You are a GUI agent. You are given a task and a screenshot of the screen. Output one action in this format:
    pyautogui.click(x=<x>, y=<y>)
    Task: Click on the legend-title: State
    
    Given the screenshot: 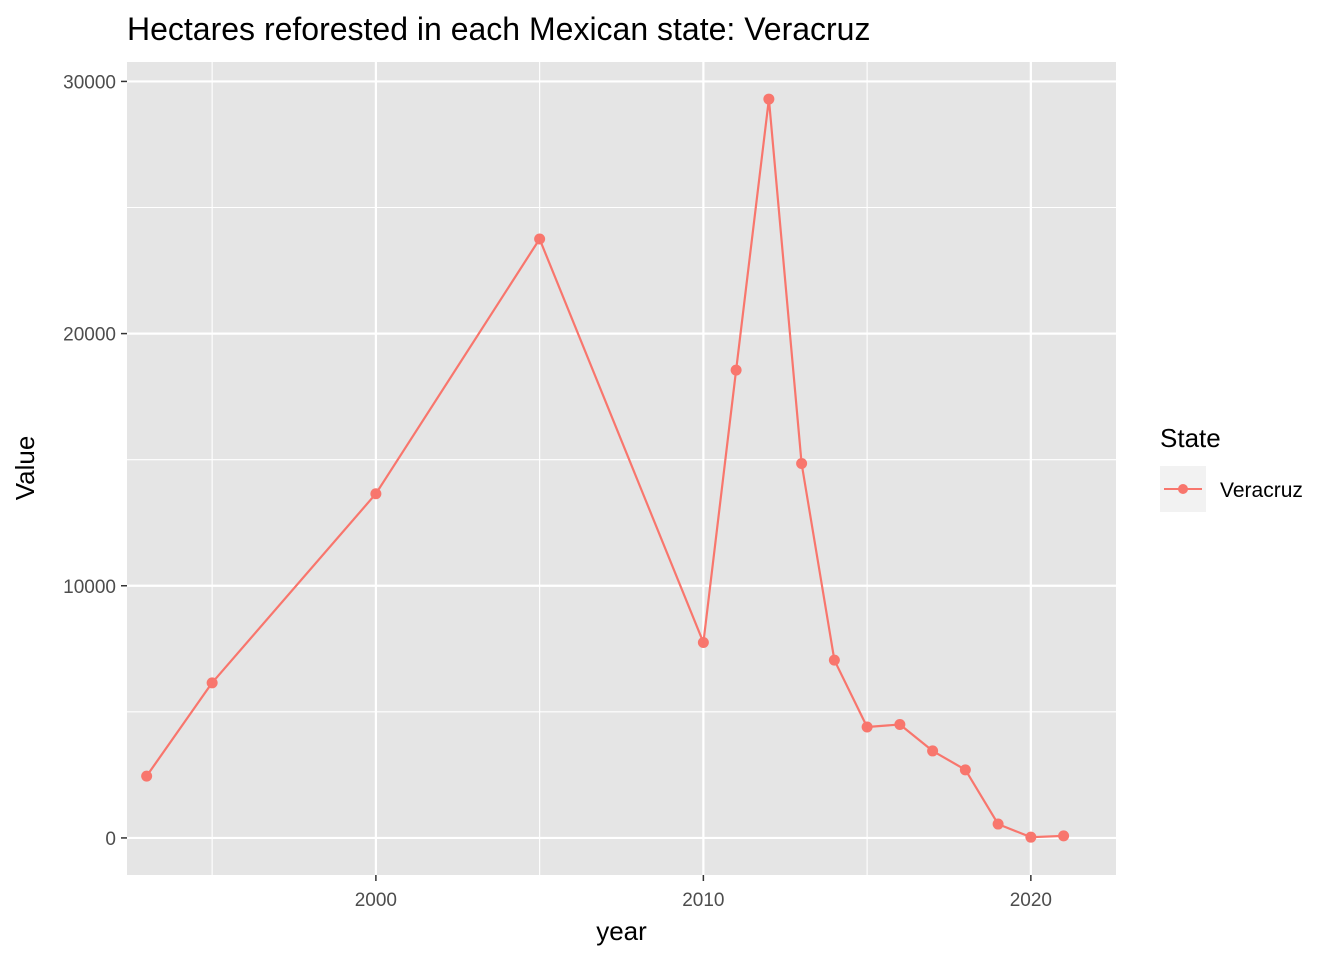 What is the action you would take?
    pyautogui.click(x=1190, y=438)
    